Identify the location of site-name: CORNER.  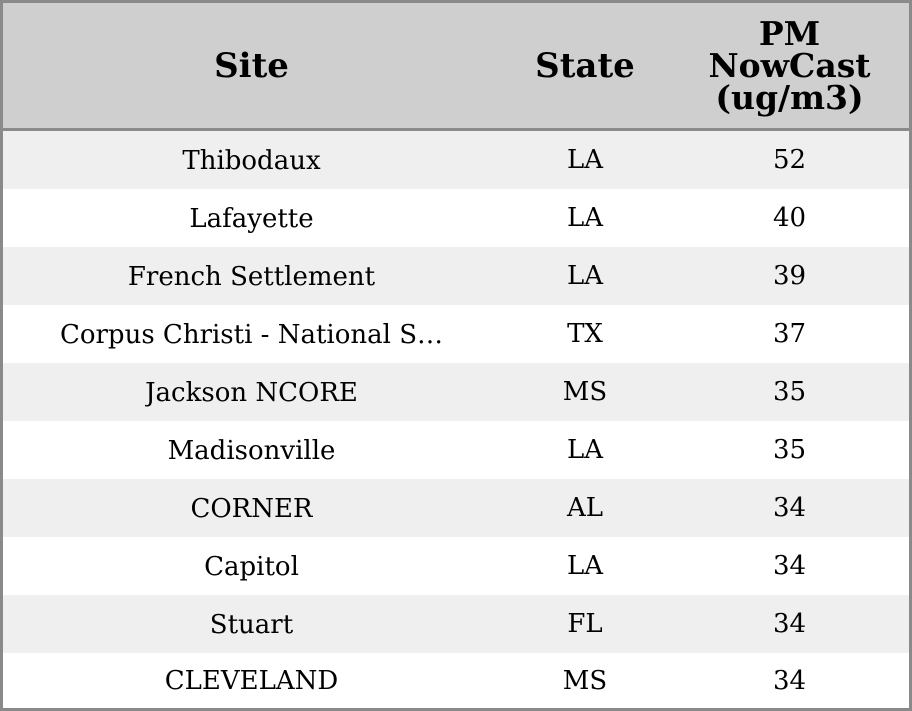
(251, 508).